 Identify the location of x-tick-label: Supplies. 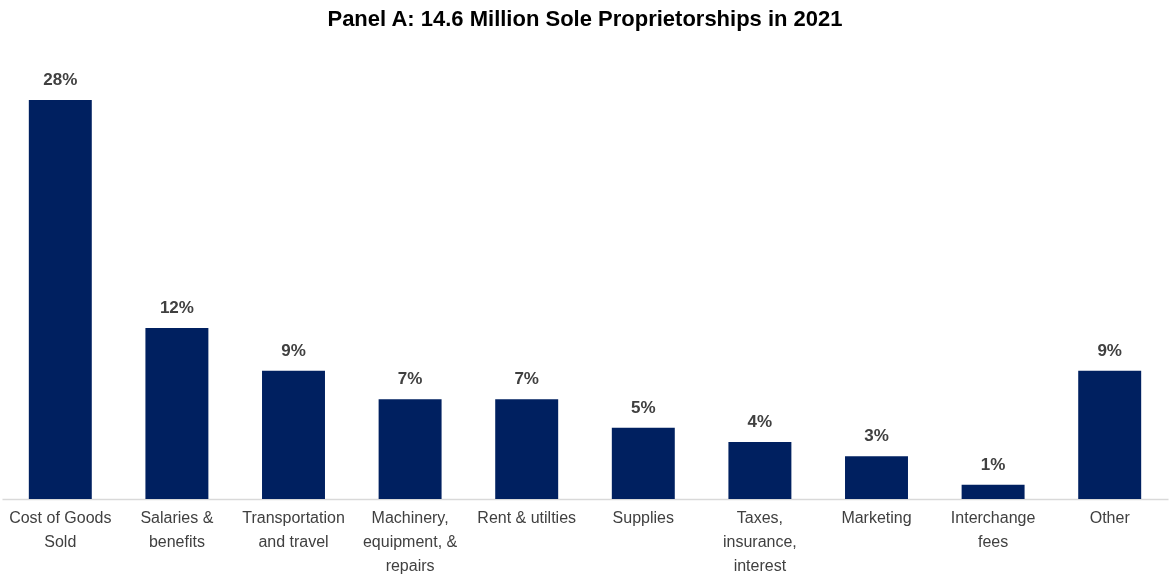
(643, 517).